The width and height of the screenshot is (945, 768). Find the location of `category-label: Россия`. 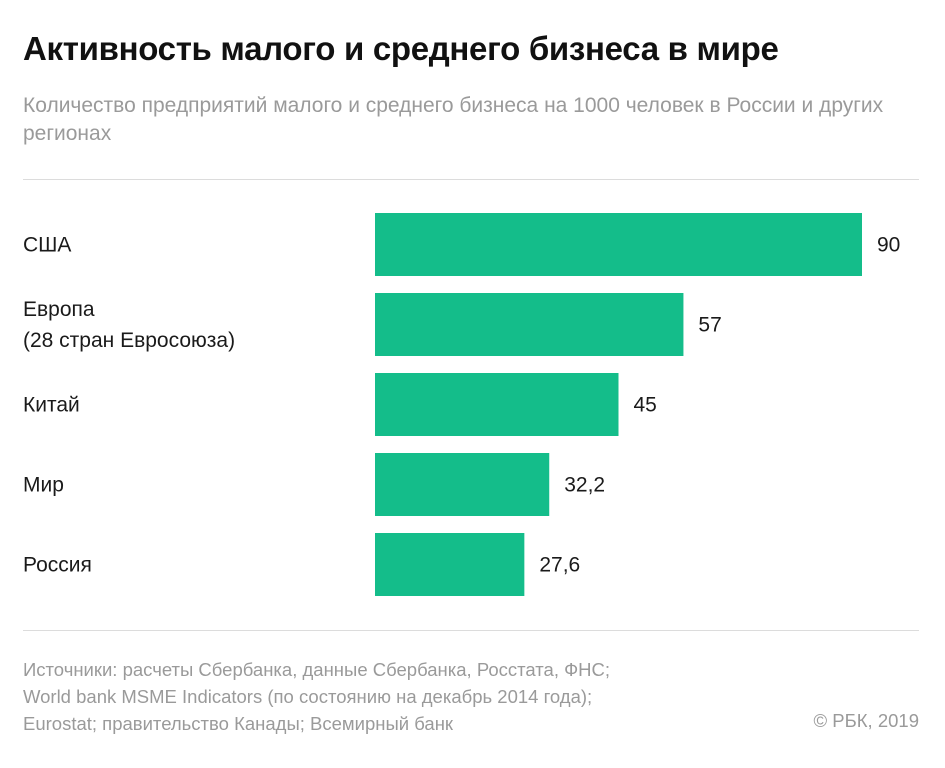

category-label: Россия is located at coordinates (57, 565).